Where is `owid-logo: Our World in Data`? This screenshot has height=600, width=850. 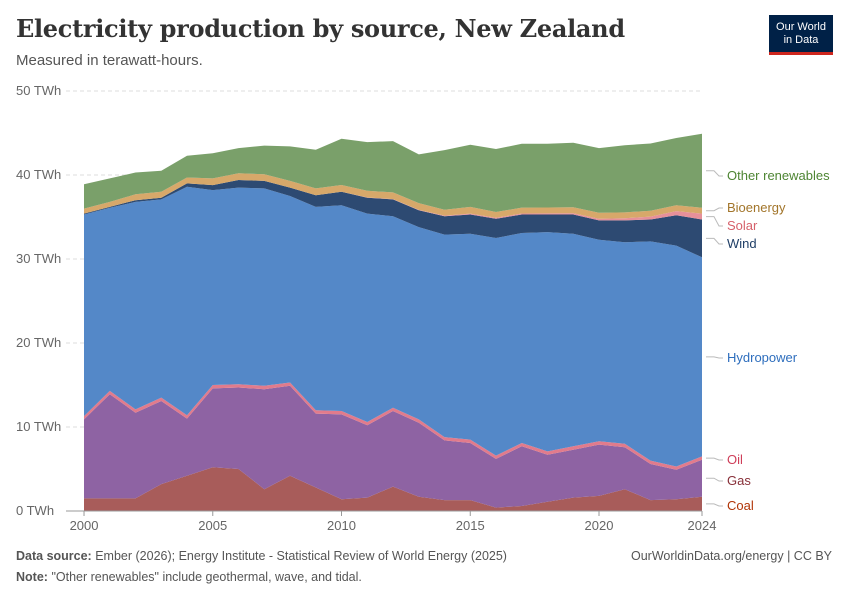 owid-logo: Our World in Data is located at coordinates (801, 35).